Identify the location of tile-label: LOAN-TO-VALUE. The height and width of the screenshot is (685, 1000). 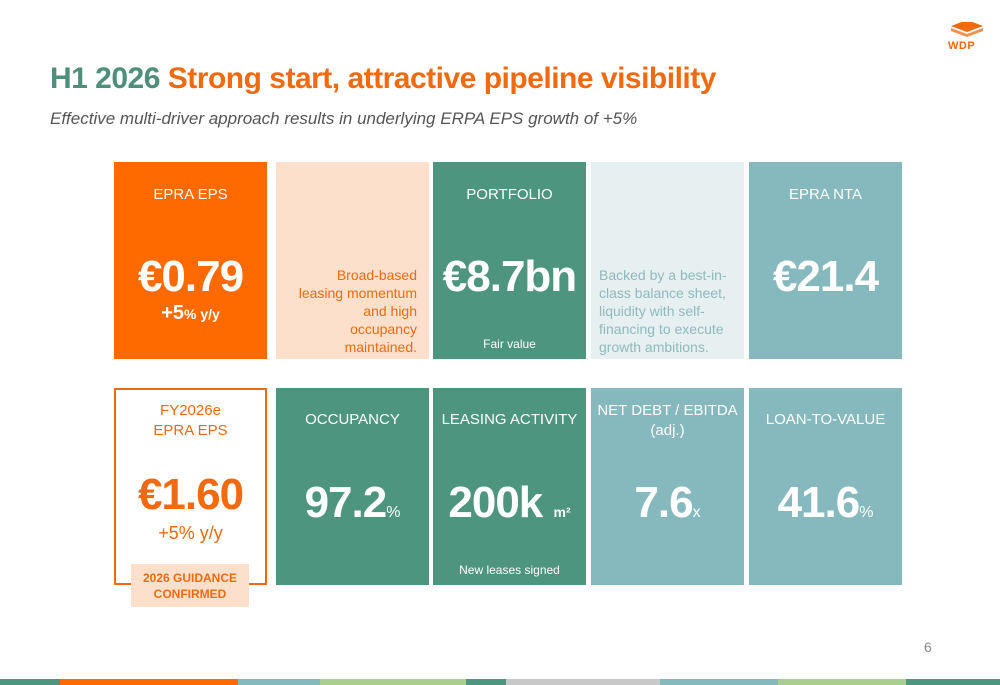
(825, 419).